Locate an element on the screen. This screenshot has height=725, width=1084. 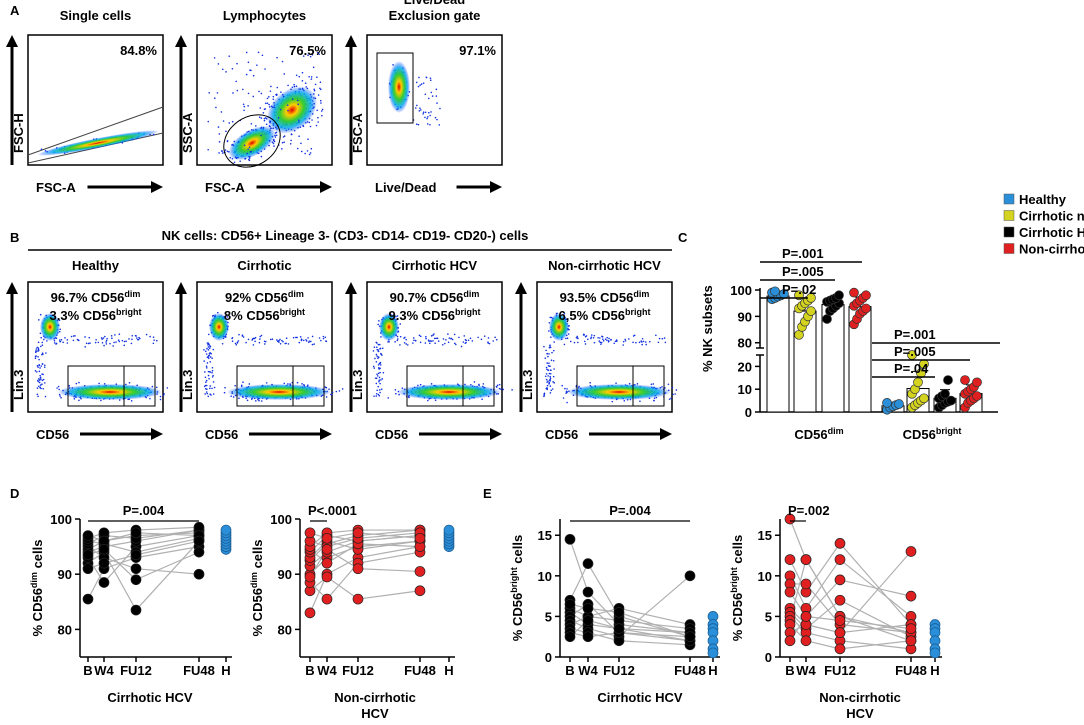
gate-label-part: dim is located at coordinates (296, 294).